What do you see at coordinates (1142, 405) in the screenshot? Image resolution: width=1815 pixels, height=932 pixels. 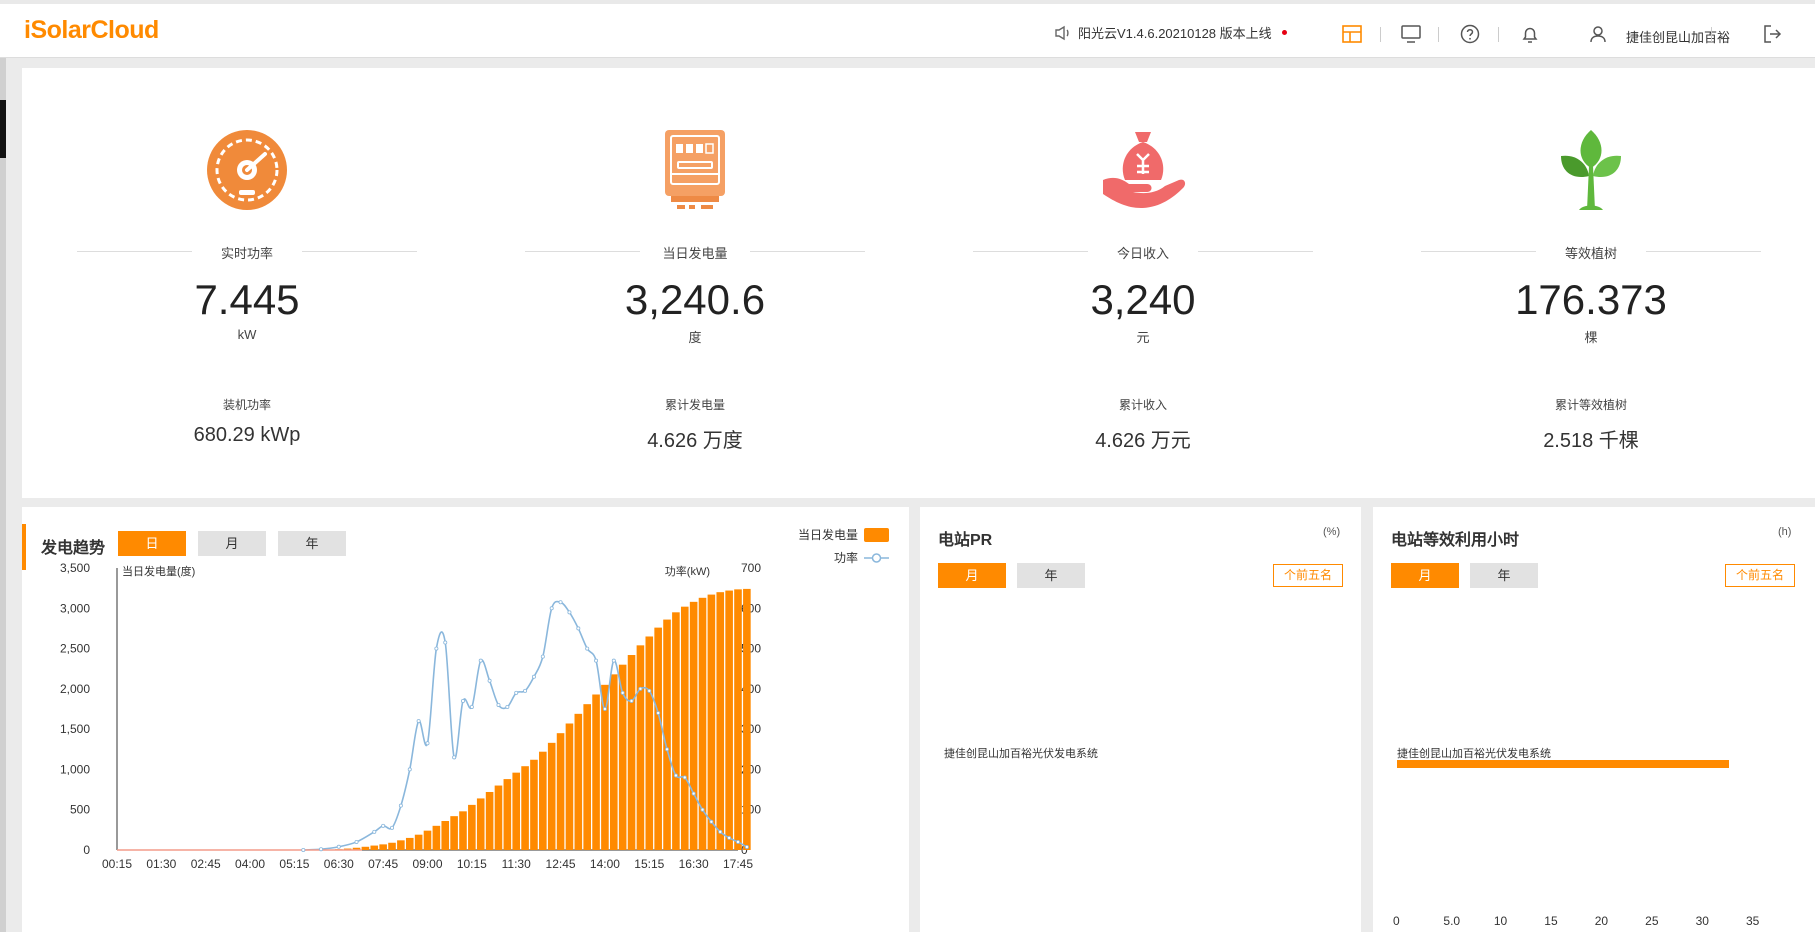 I see `kpi-sublabel: 累计收入` at bounding box center [1142, 405].